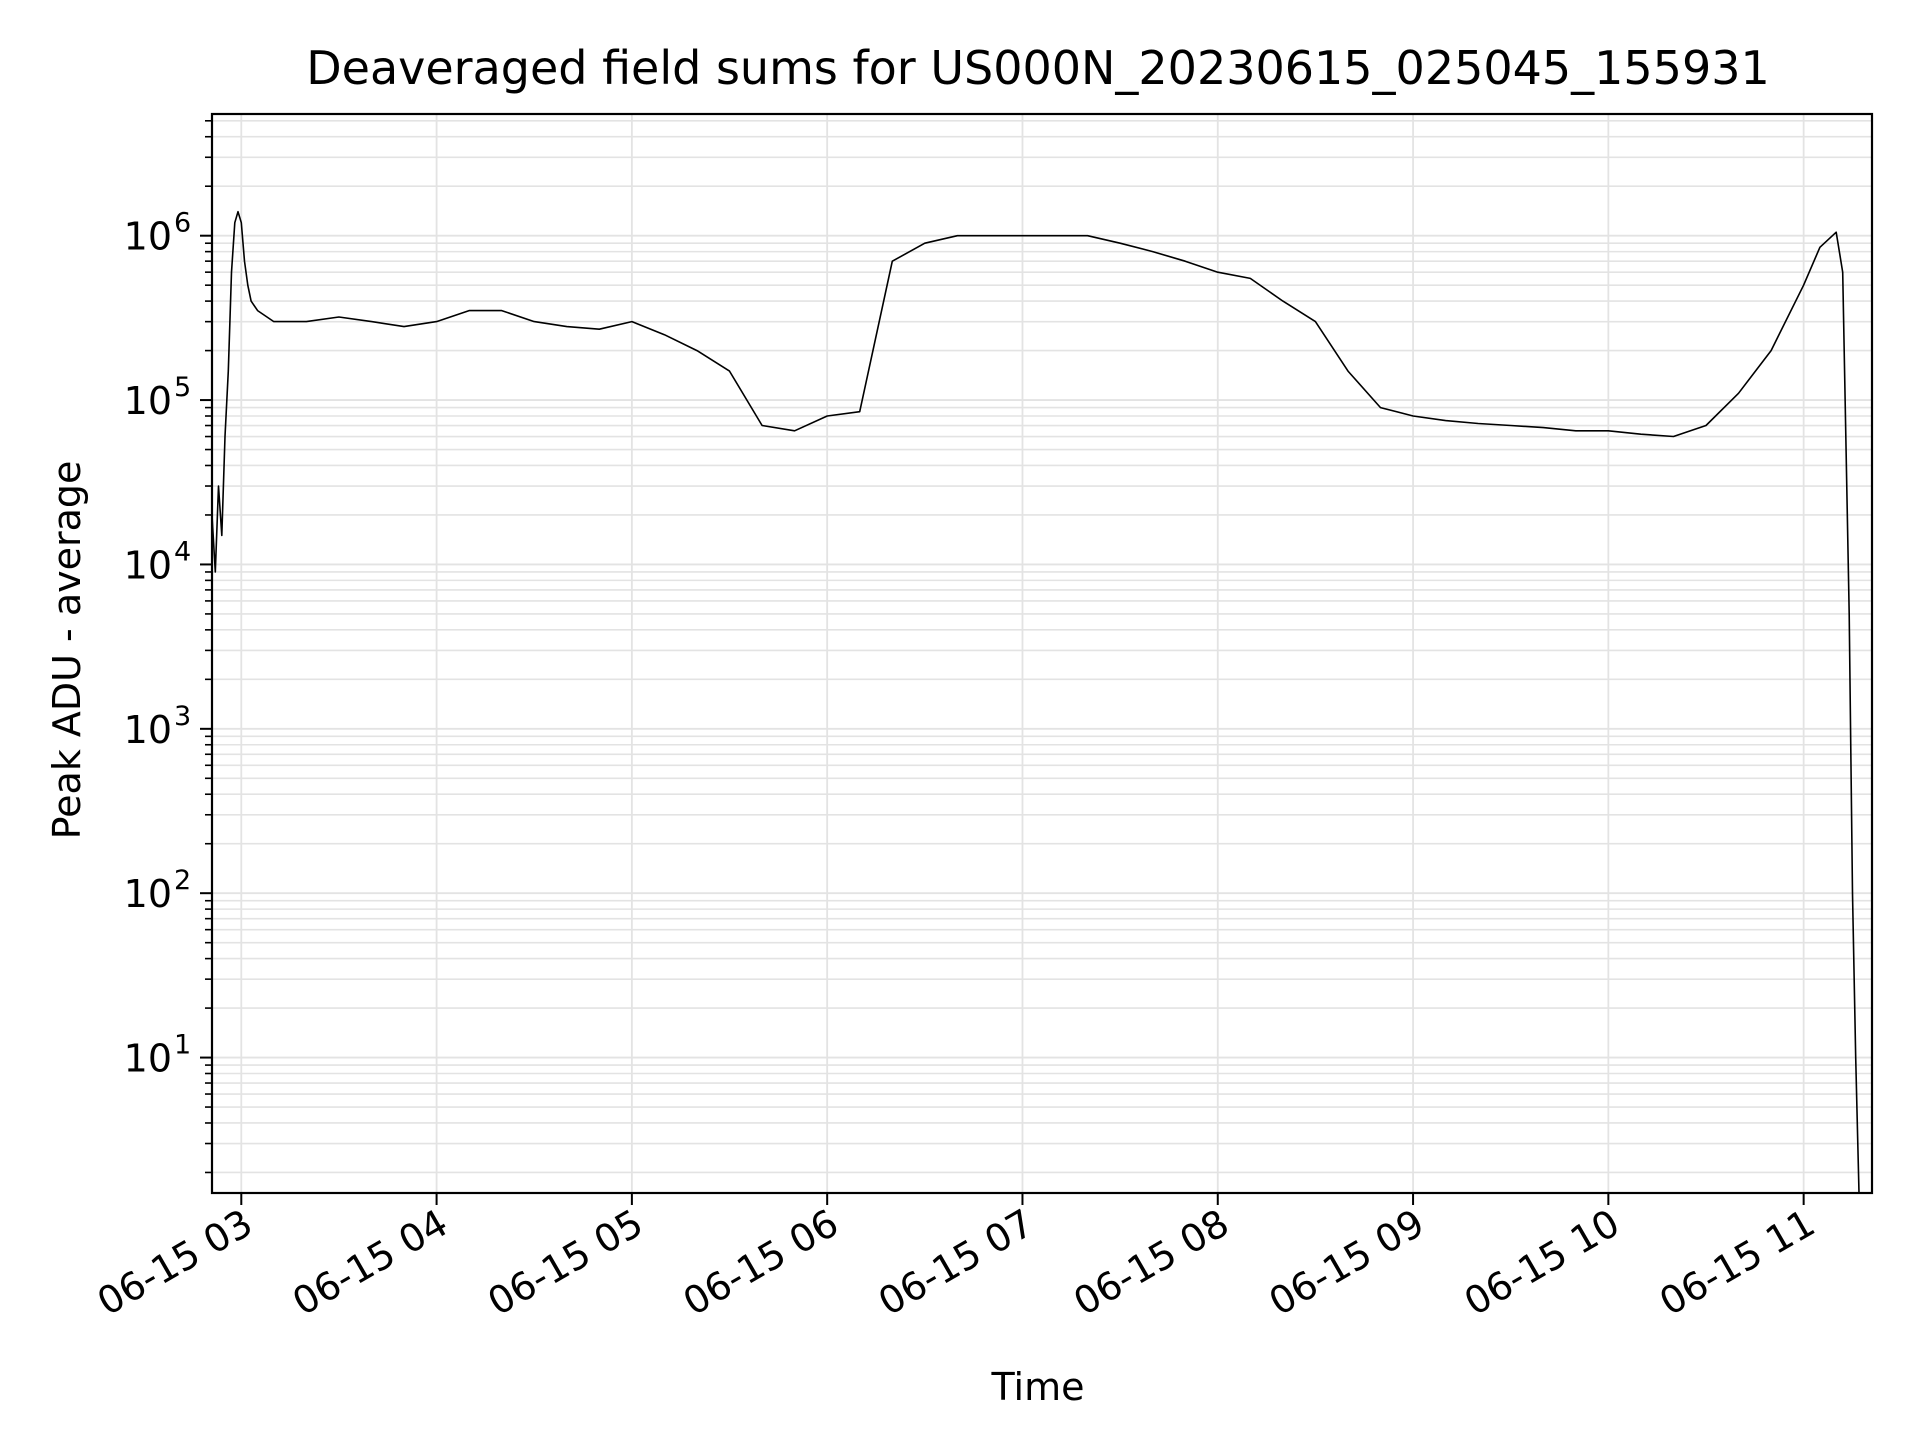 The image size is (1920, 1445). Describe the element at coordinates (67, 650) in the screenshot. I see `y-axis-title: Peak ADU - average` at that location.